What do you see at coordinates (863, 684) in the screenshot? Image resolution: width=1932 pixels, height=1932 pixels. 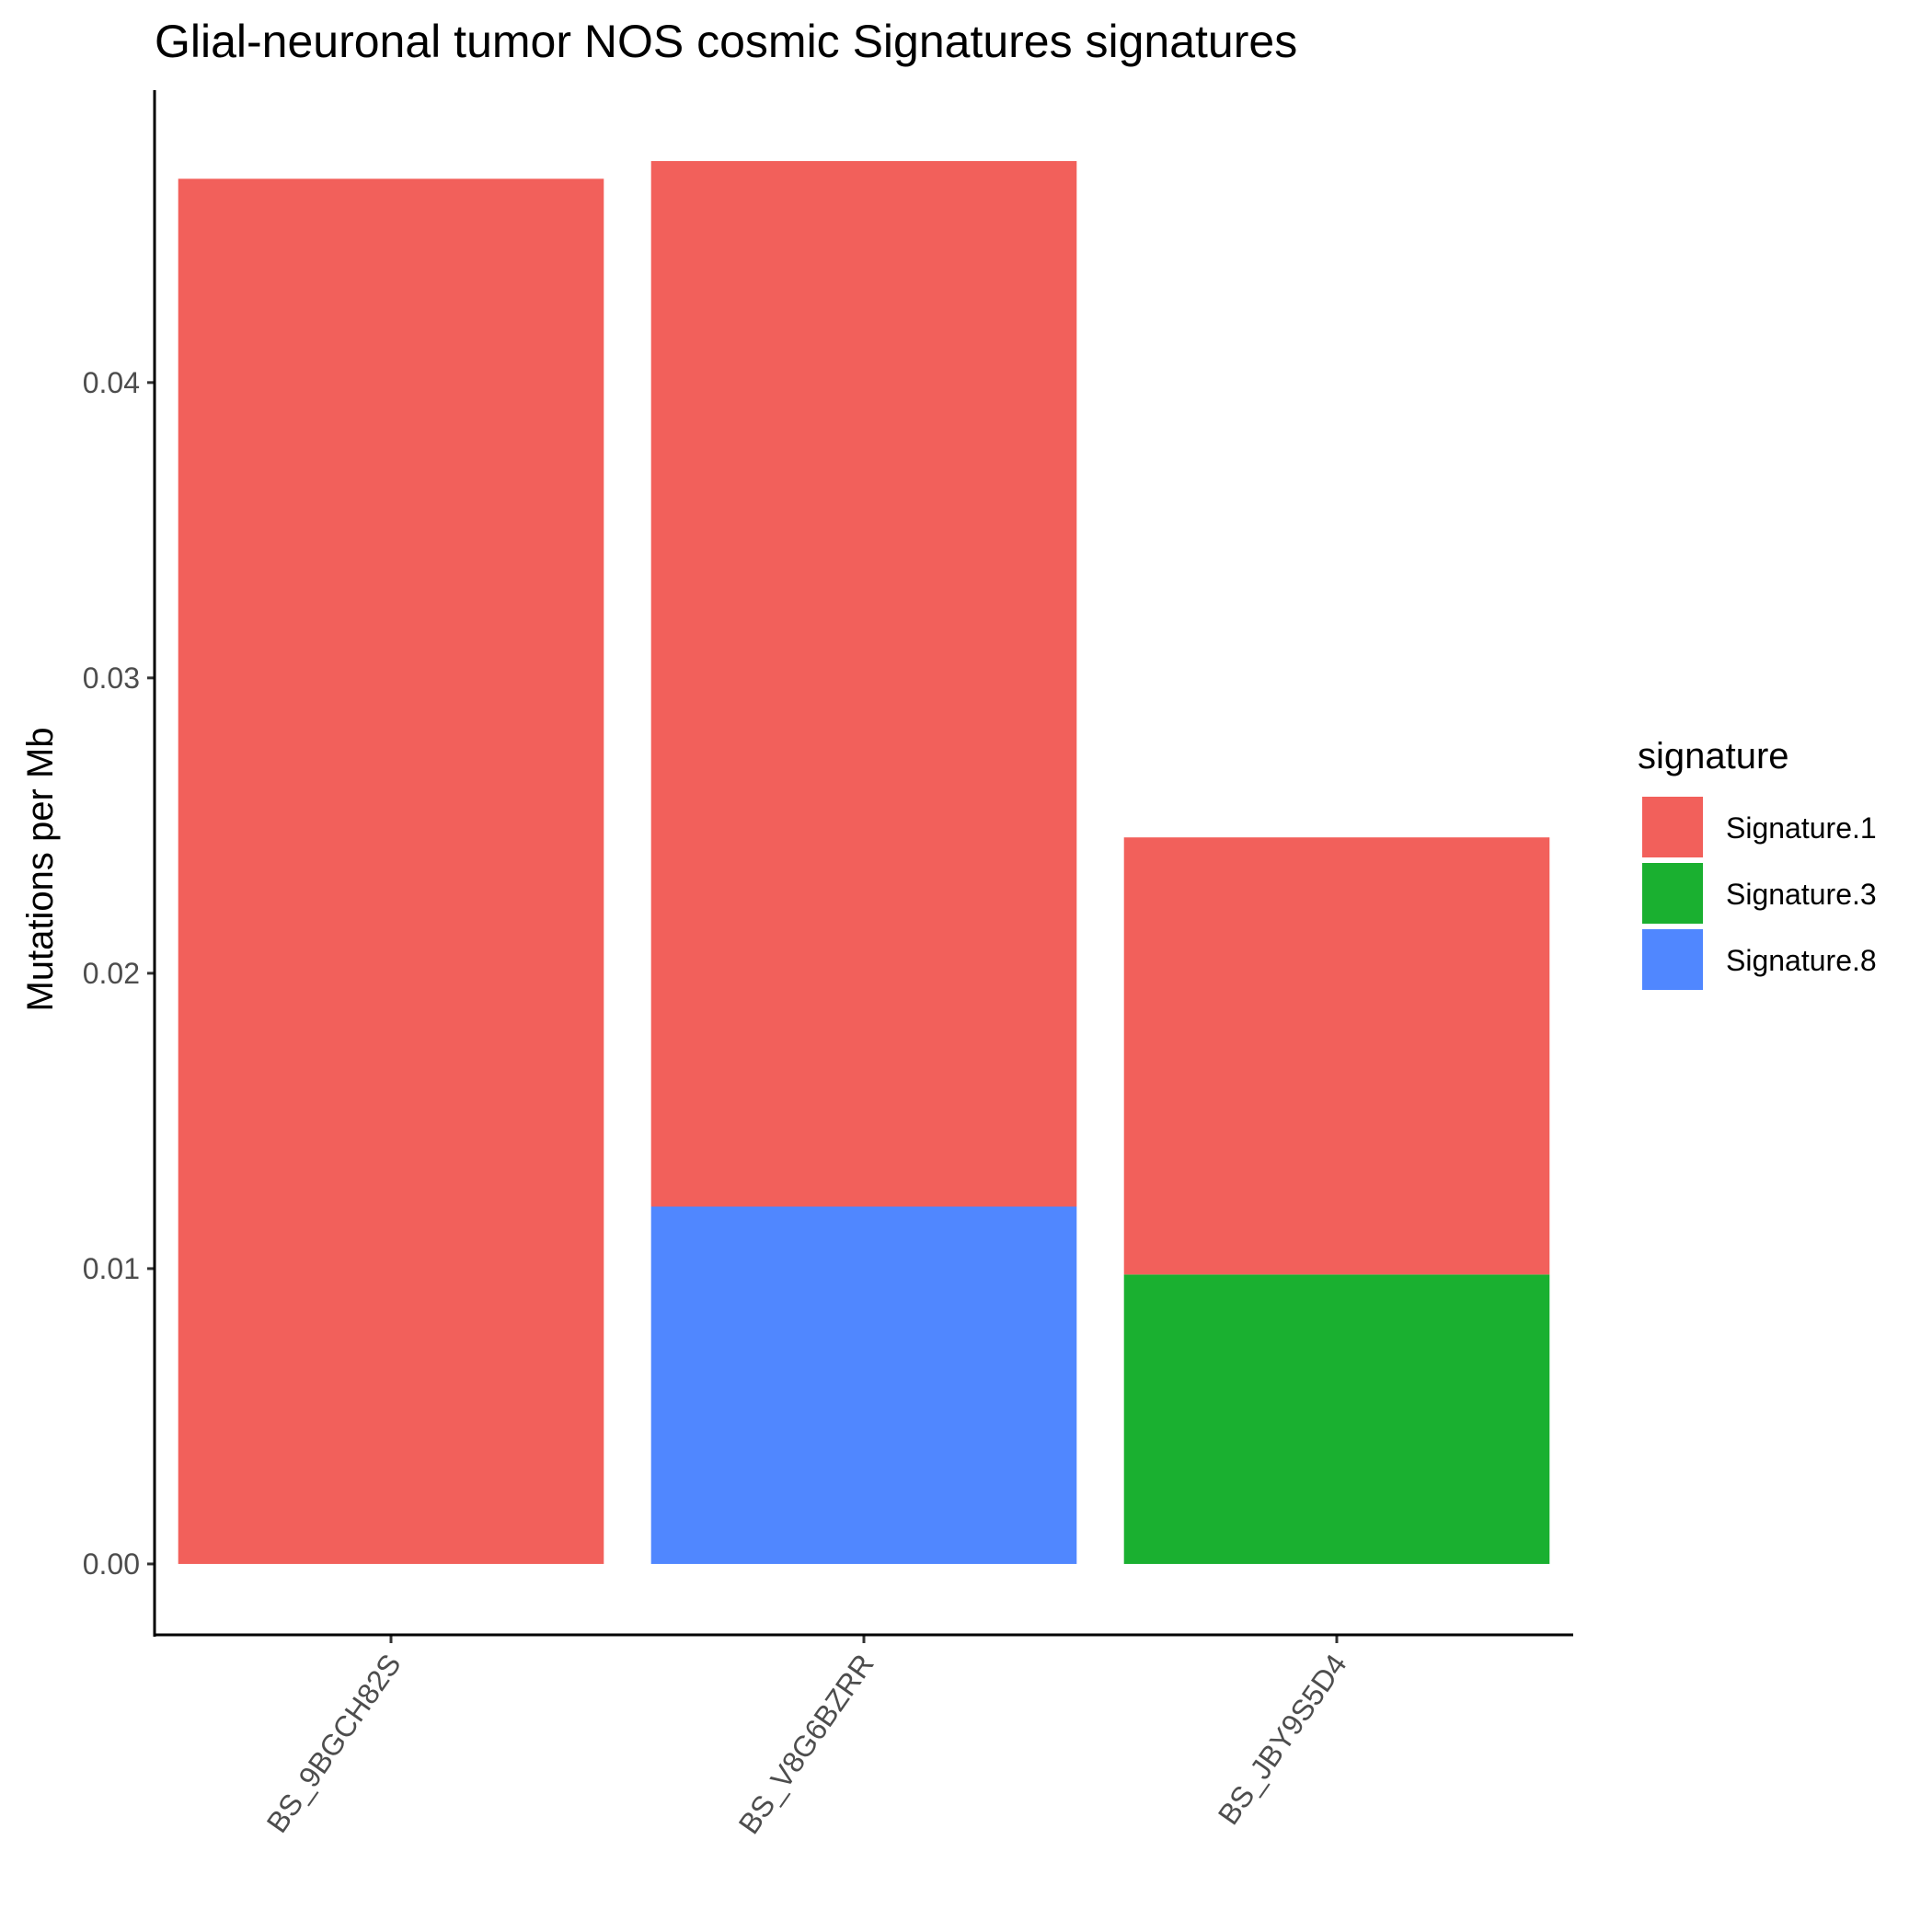 I see `bar-segment-signature-1-bs-v8g6bzrr` at bounding box center [863, 684].